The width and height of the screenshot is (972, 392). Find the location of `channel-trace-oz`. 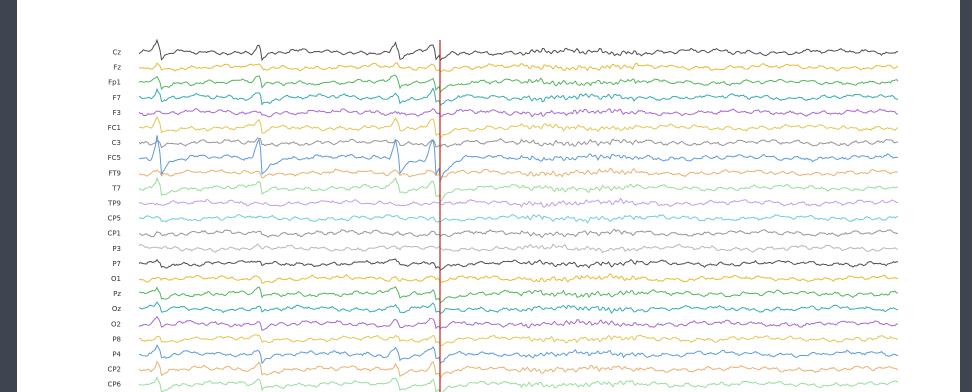

channel-trace-oz is located at coordinates (518, 308).